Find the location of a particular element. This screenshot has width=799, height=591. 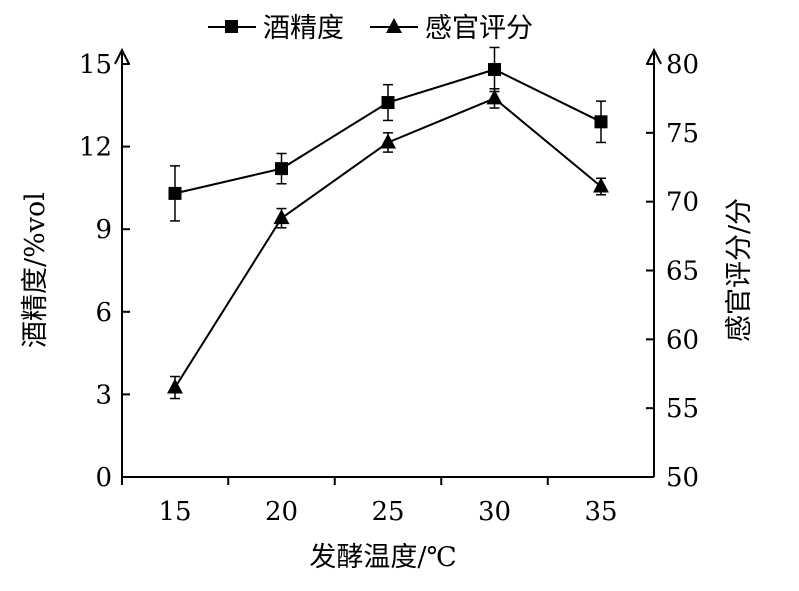

legend-square-marker-icon is located at coordinates (231, 26).